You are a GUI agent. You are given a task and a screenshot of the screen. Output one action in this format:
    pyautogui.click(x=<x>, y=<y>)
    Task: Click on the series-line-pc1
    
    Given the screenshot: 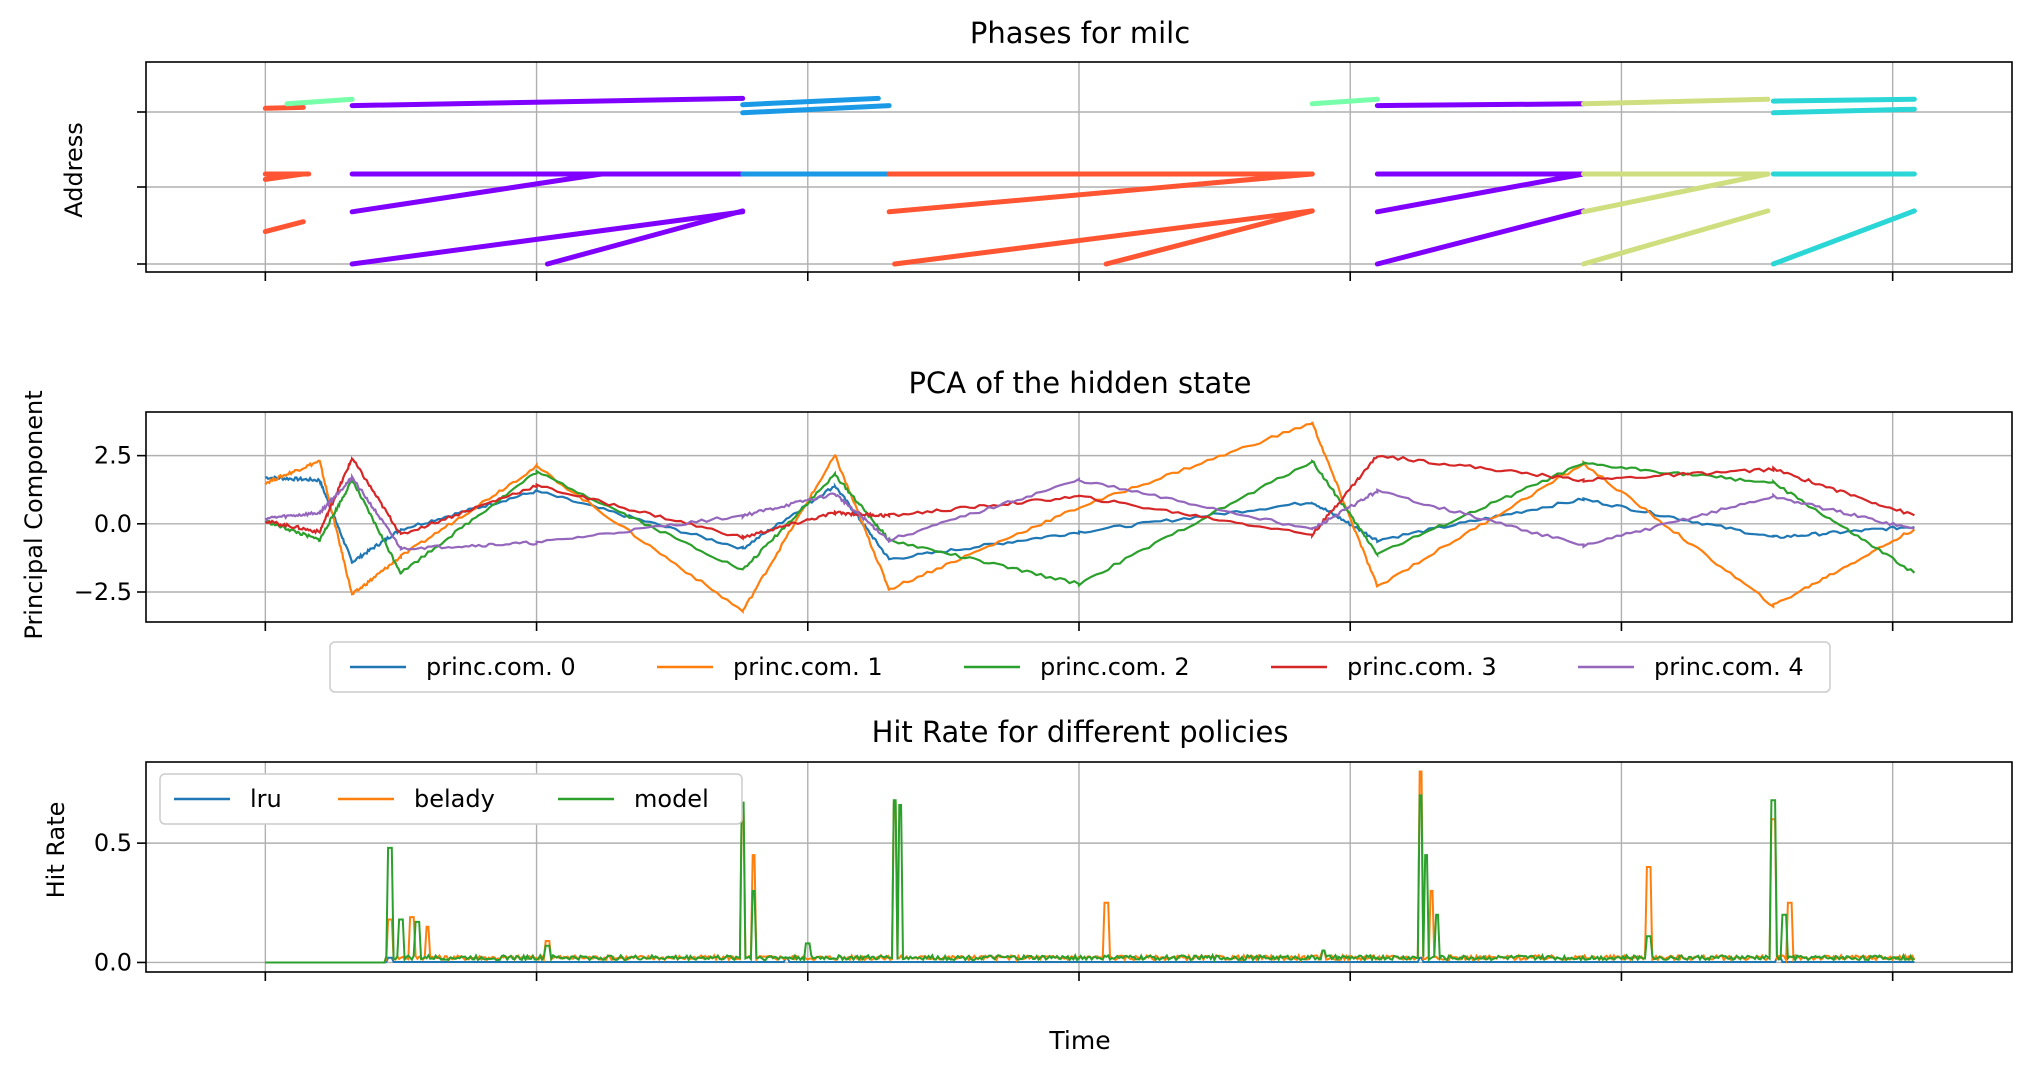 What is the action you would take?
    pyautogui.click(x=1090, y=517)
    